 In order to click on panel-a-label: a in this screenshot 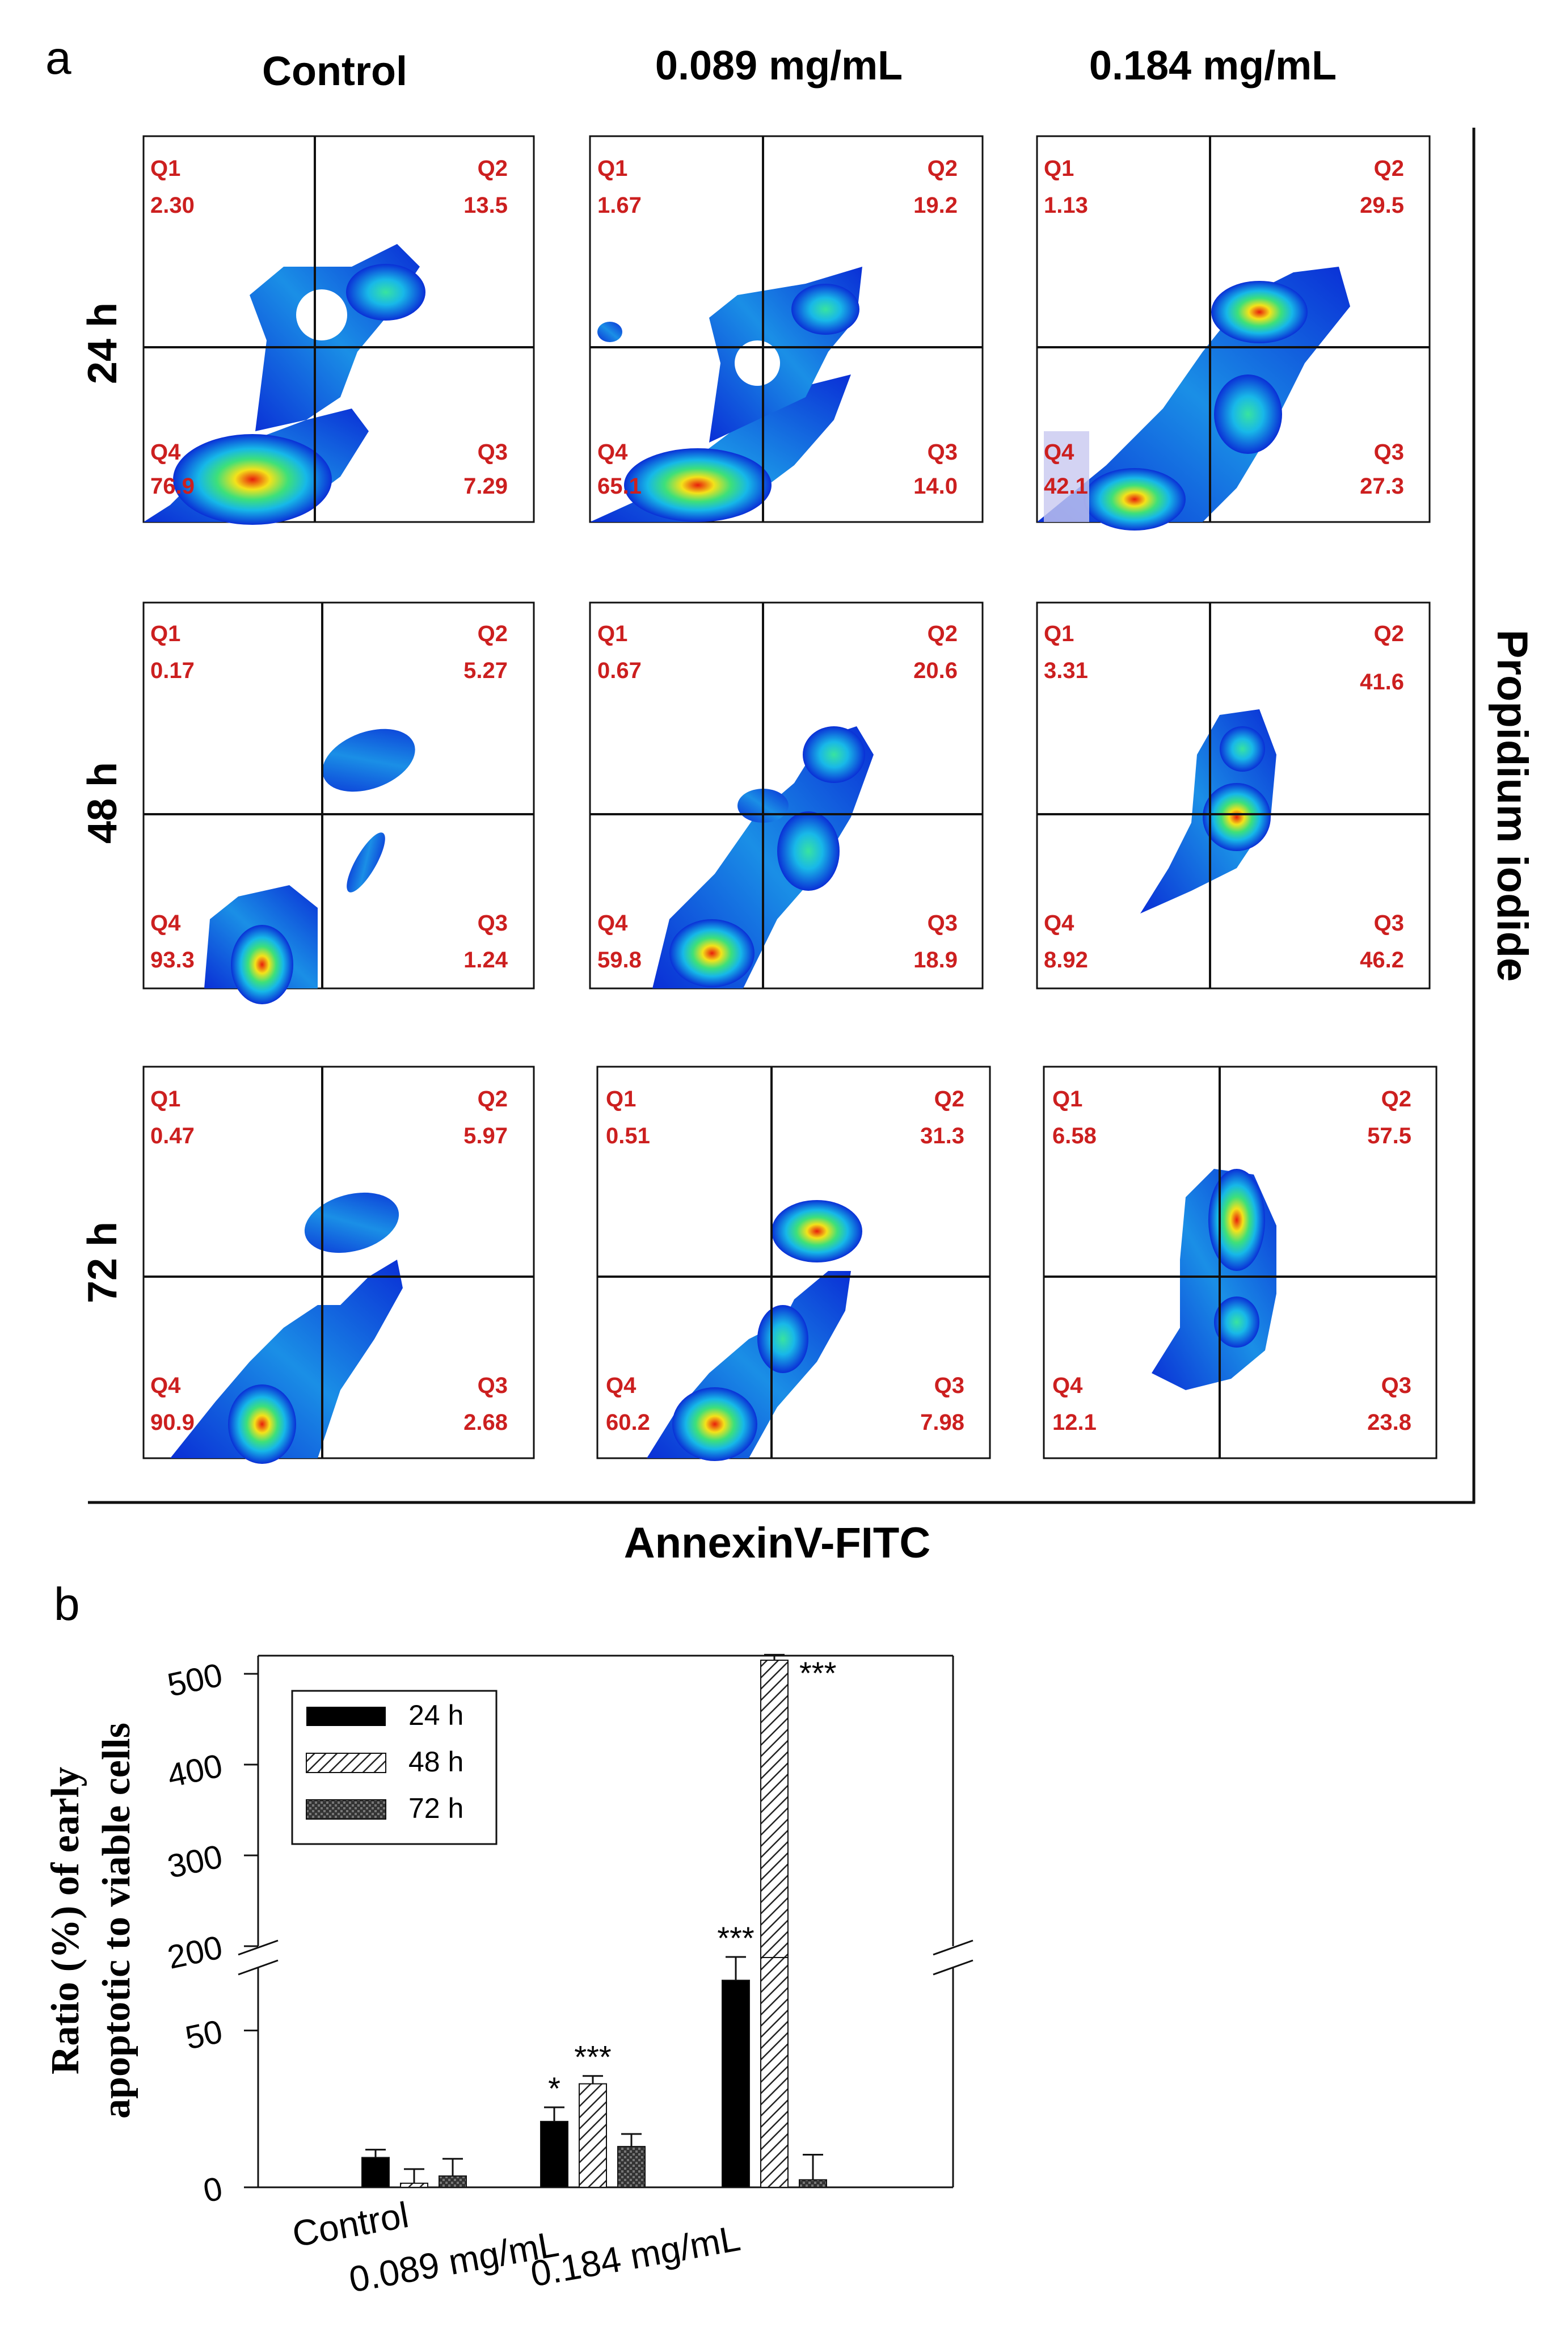, I will do `click(58, 58)`.